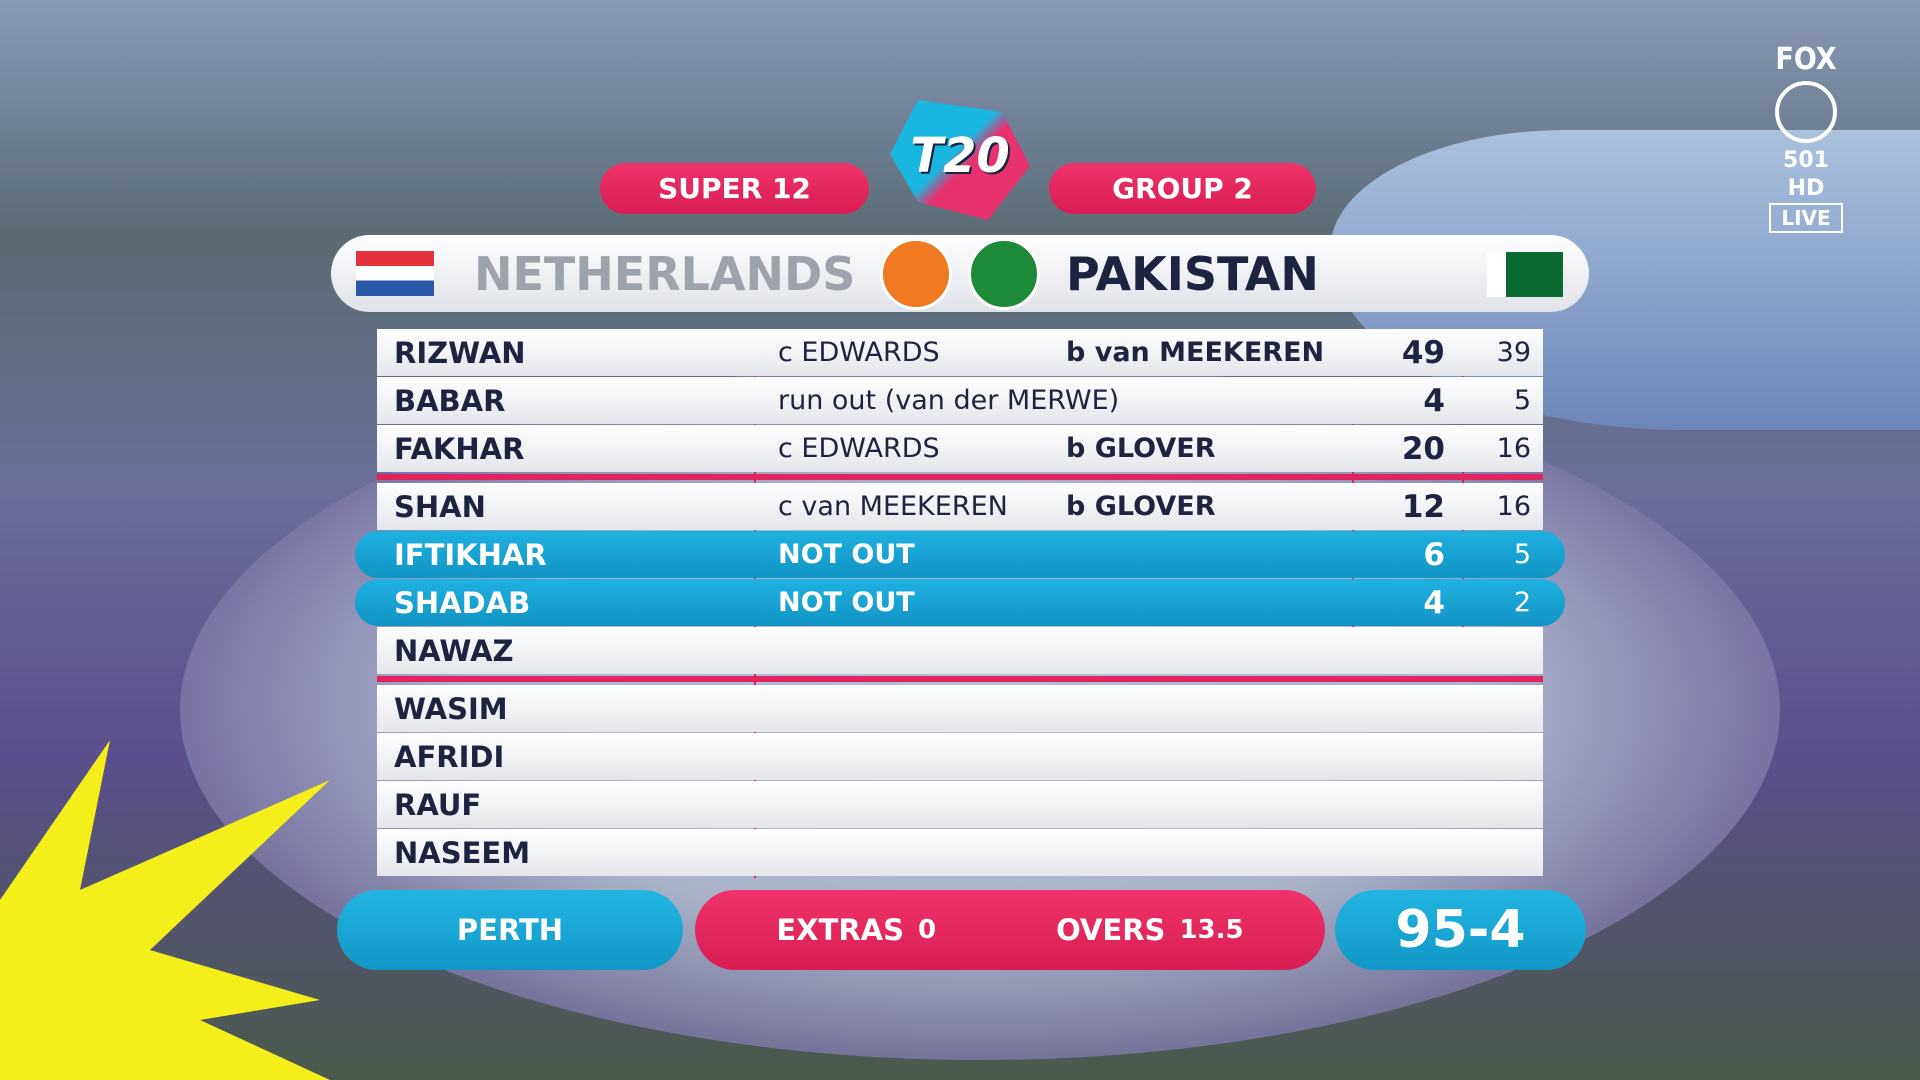  I want to click on extras-label: EXTRAS, so click(840, 930).